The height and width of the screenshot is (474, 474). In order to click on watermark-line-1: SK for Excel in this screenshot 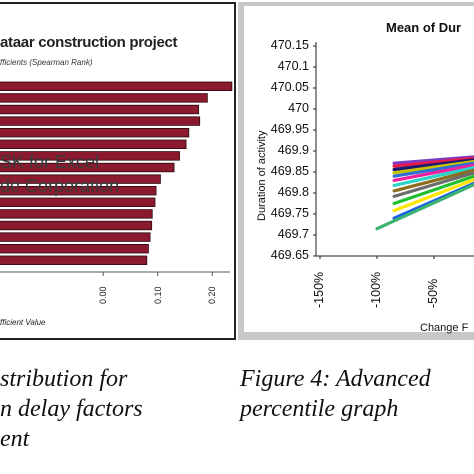, I will do `click(50, 162)`.